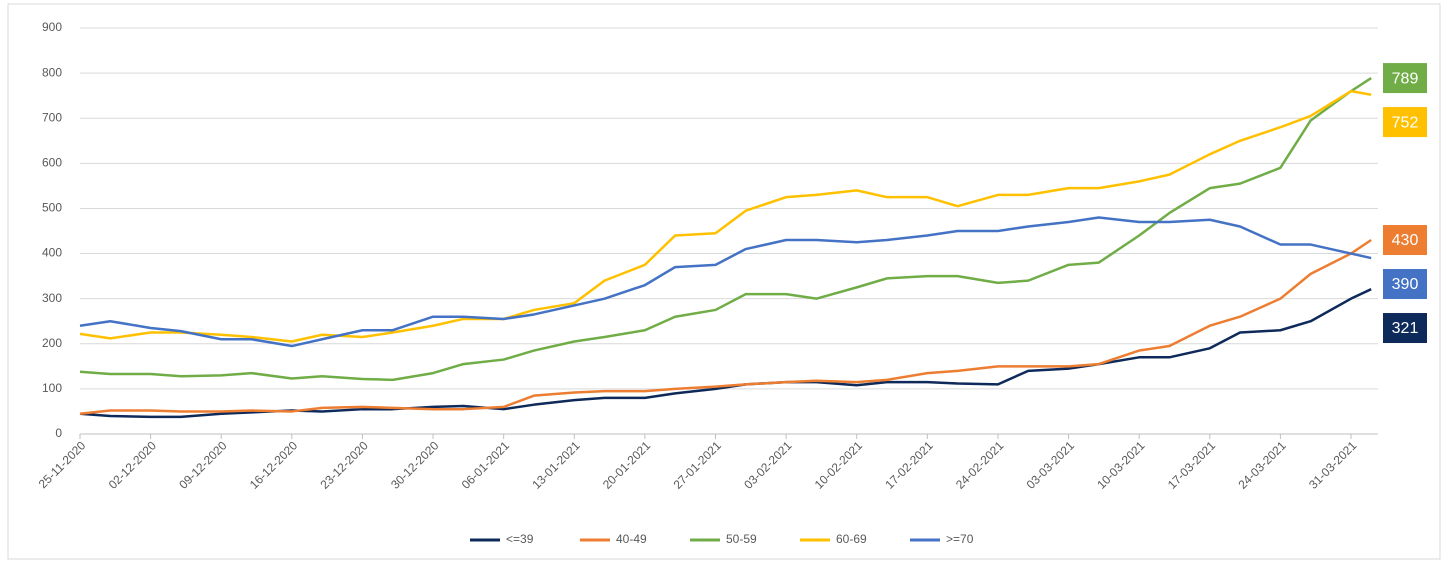  I want to click on y-tick-label: 500, so click(52, 208).